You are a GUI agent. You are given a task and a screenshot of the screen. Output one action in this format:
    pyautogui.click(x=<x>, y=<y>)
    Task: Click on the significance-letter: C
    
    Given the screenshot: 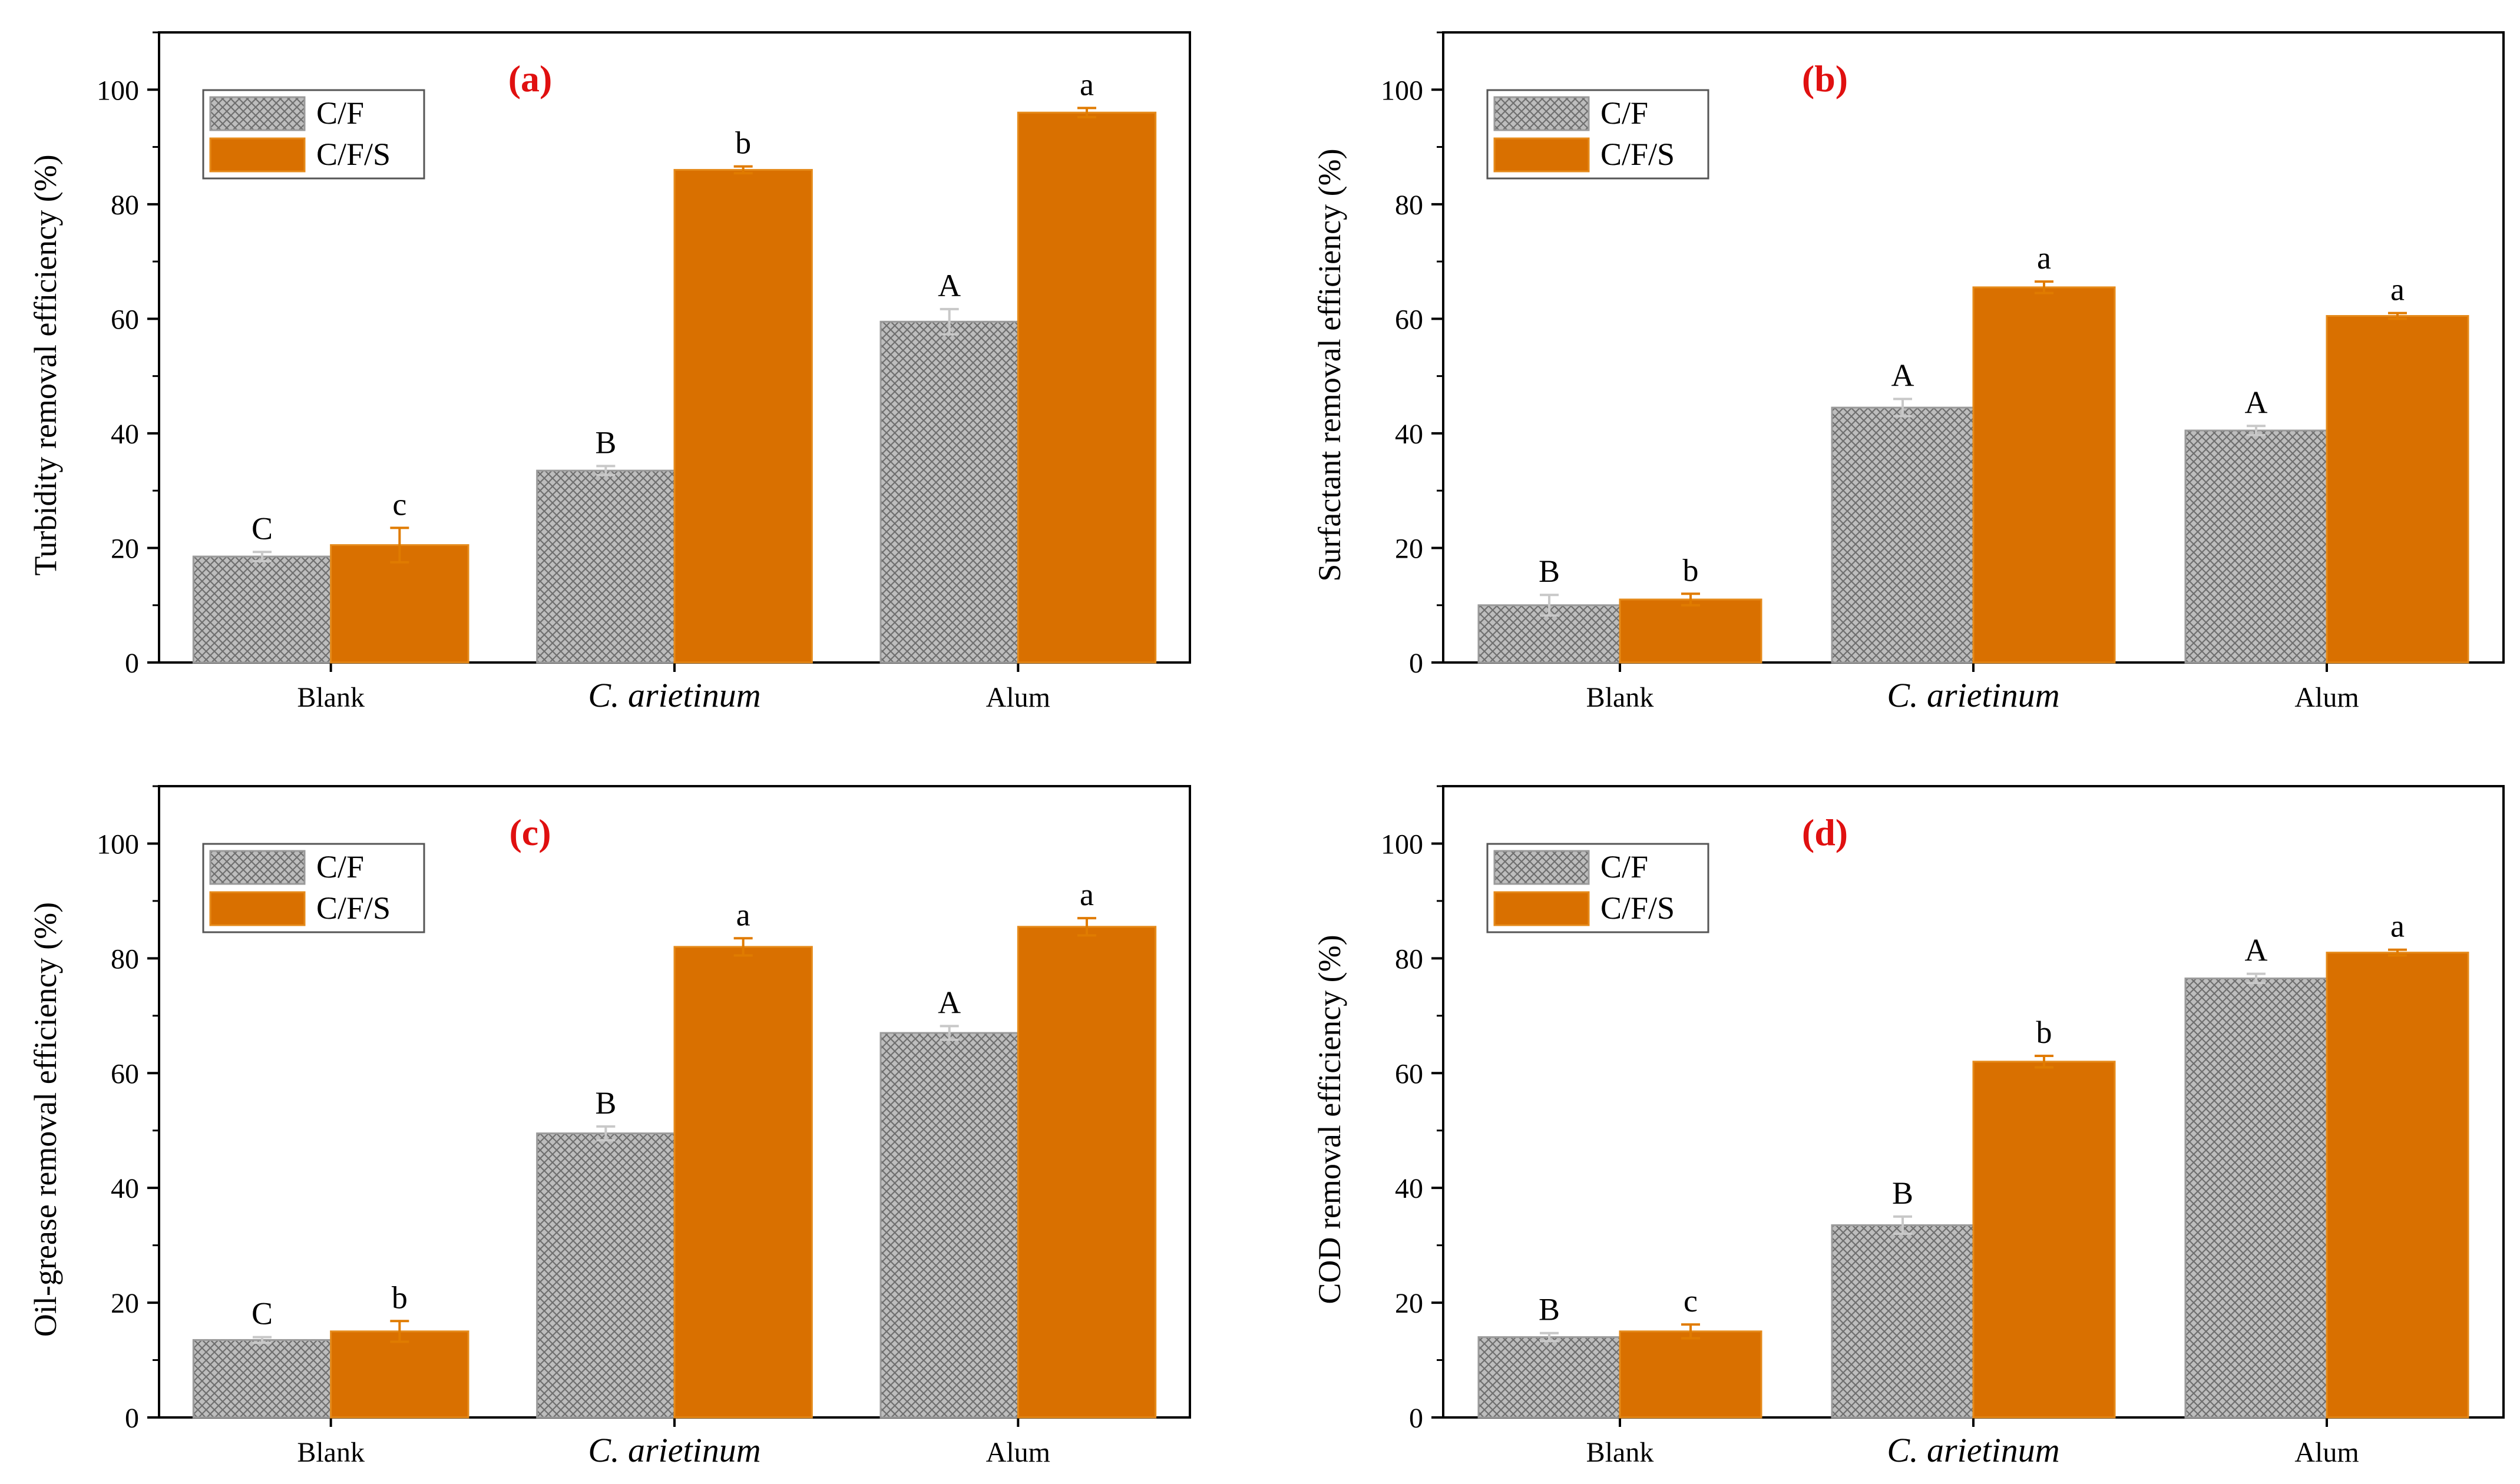 What is the action you would take?
    pyautogui.click(x=262, y=1314)
    